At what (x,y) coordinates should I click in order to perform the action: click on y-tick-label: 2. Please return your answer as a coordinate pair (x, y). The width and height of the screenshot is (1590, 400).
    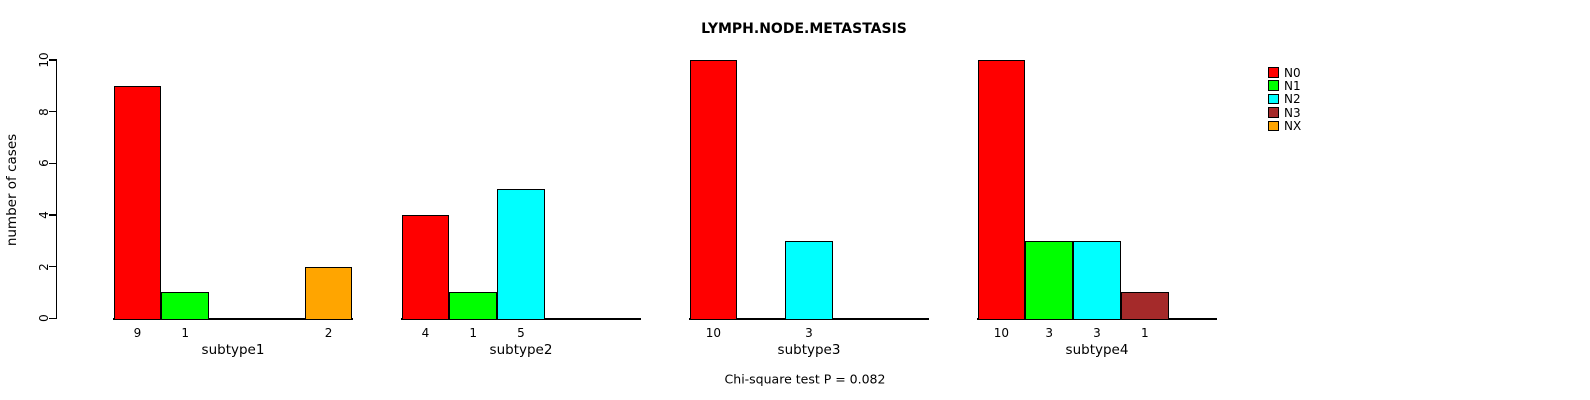
    Looking at the image, I should click on (43, 266).